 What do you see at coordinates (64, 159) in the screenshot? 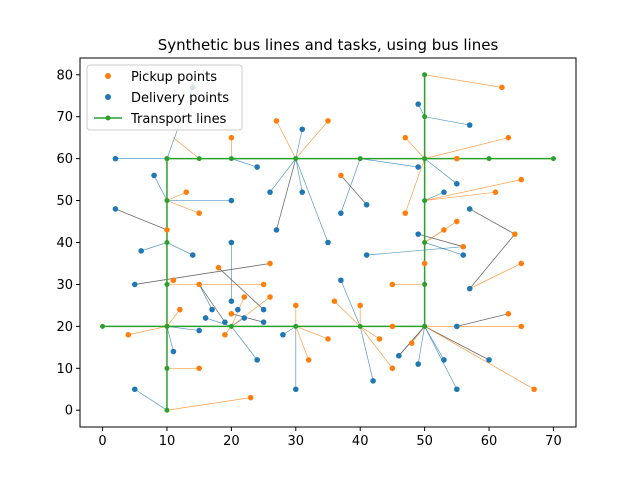
I see `y-tick-label: 60` at bounding box center [64, 159].